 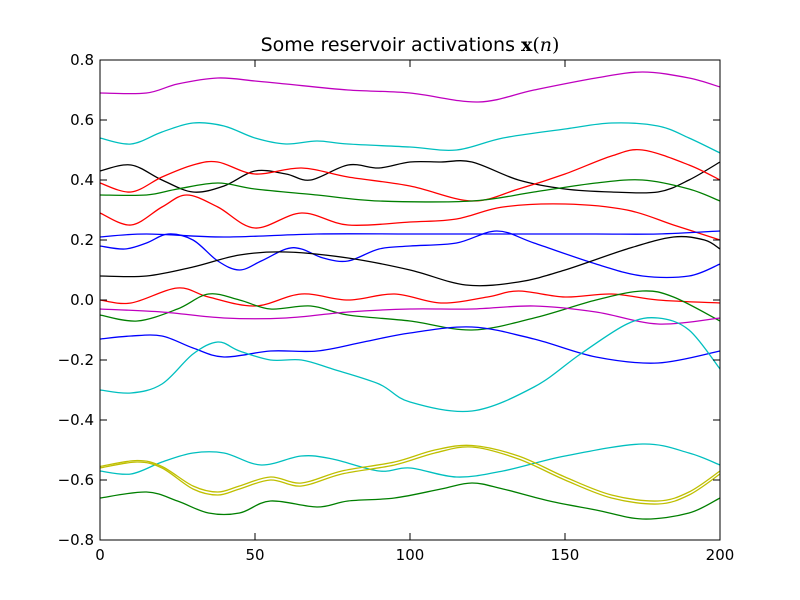 What do you see at coordinates (76, 480) in the screenshot?
I see `y-tick-label: −0.6` at bounding box center [76, 480].